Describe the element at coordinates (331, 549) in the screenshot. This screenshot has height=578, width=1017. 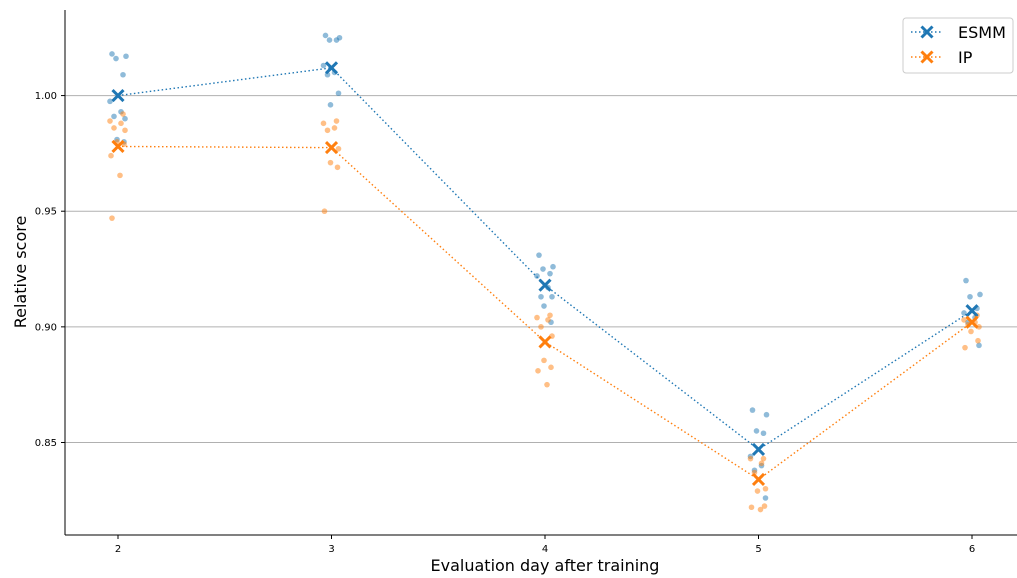
I see `x-tick-label: 3` at that location.